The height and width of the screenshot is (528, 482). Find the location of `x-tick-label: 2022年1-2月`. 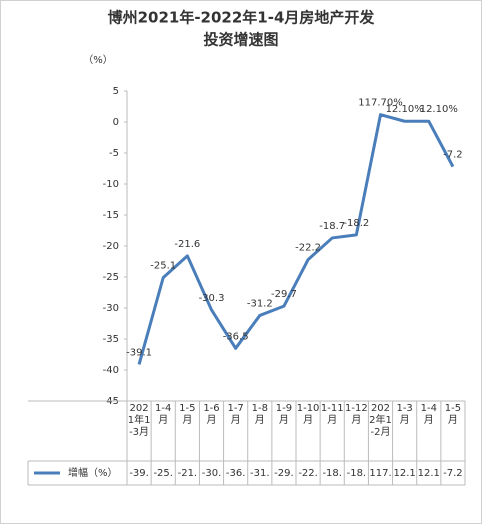

x-tick-label: 2022年1-2月 is located at coordinates (380, 420).